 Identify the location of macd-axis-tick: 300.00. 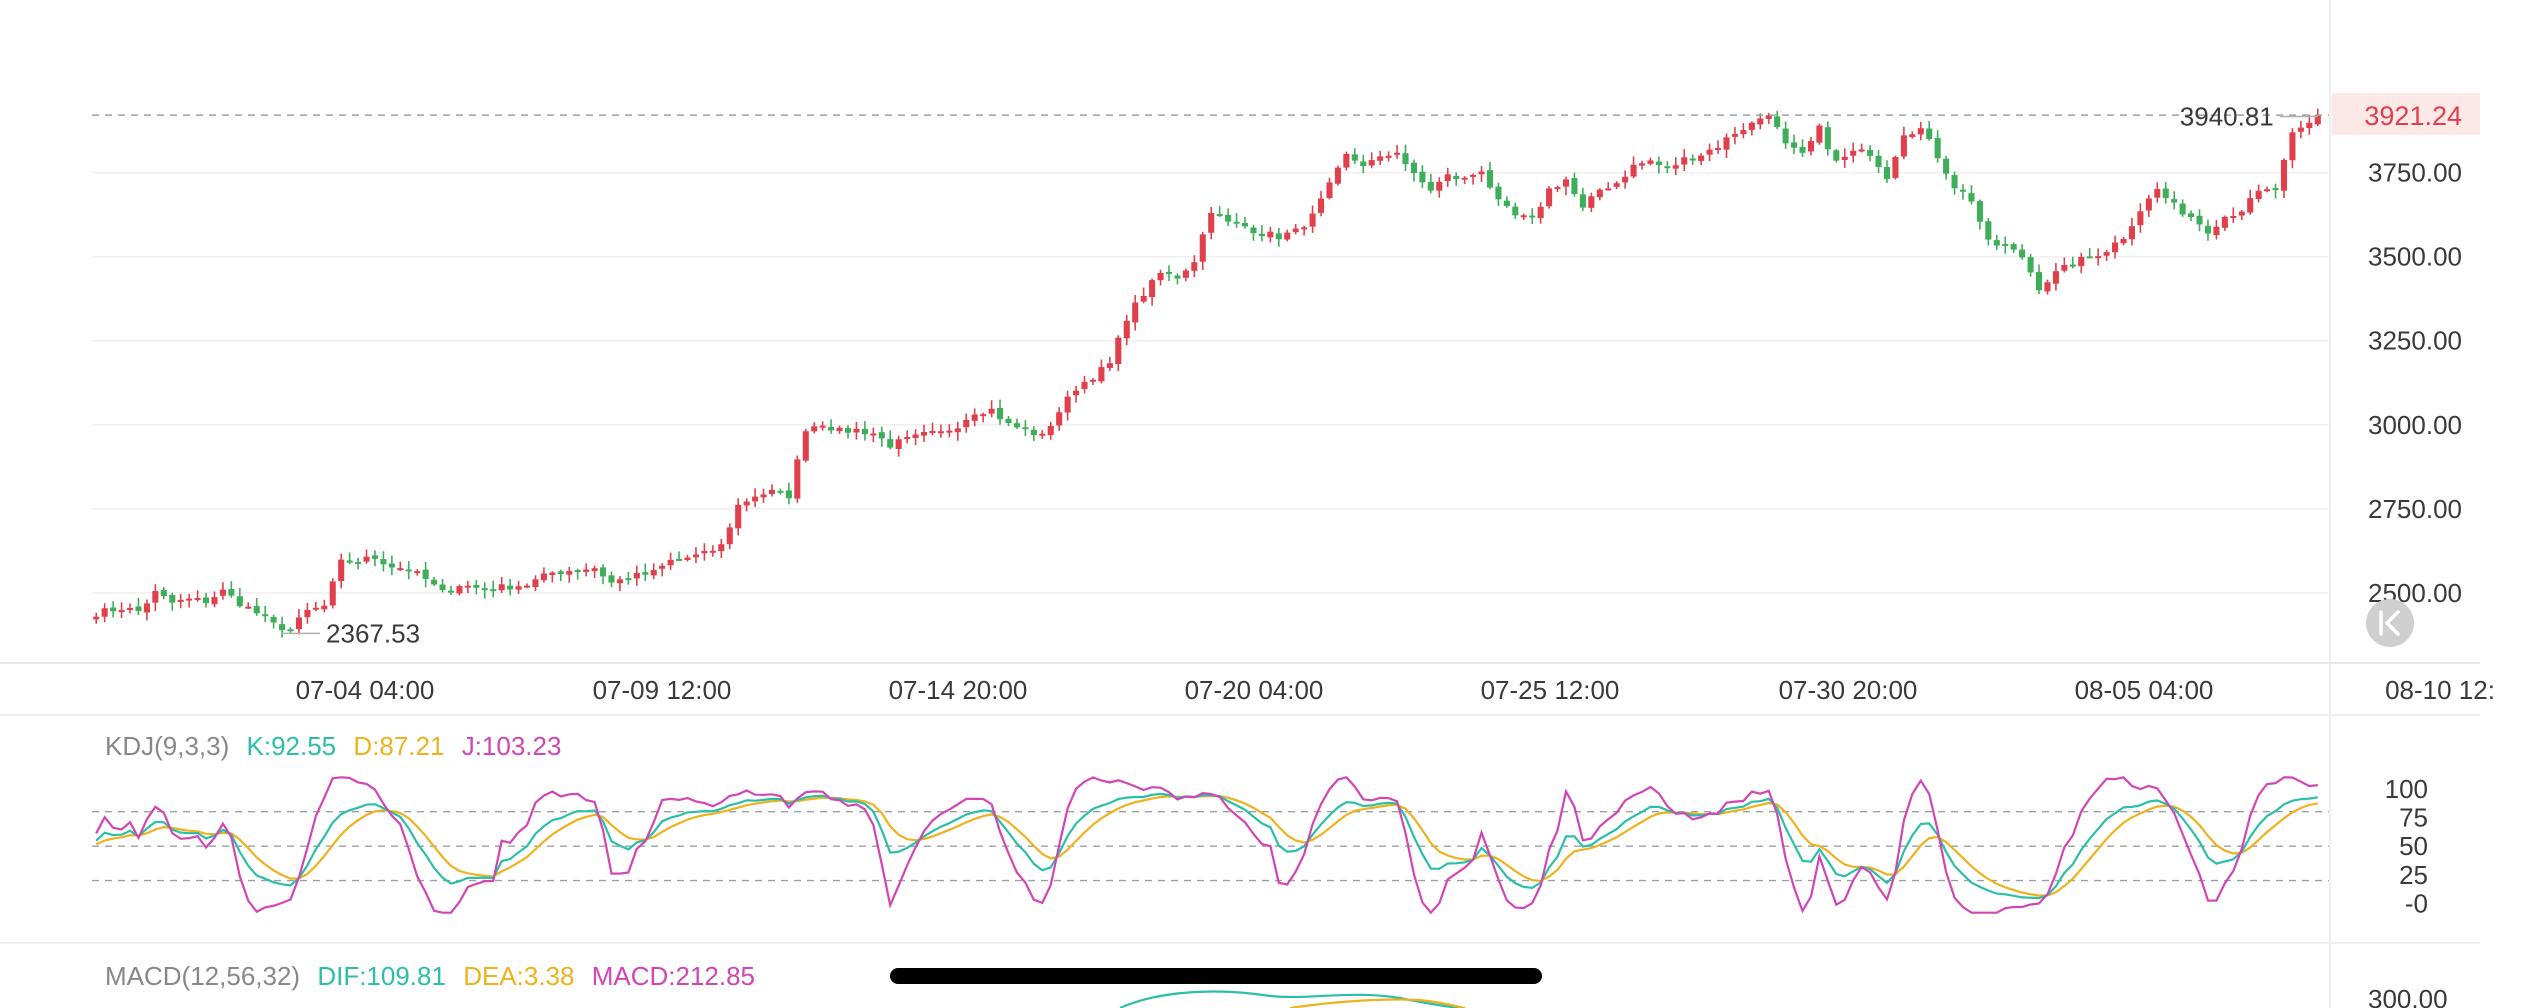
(2408, 996).